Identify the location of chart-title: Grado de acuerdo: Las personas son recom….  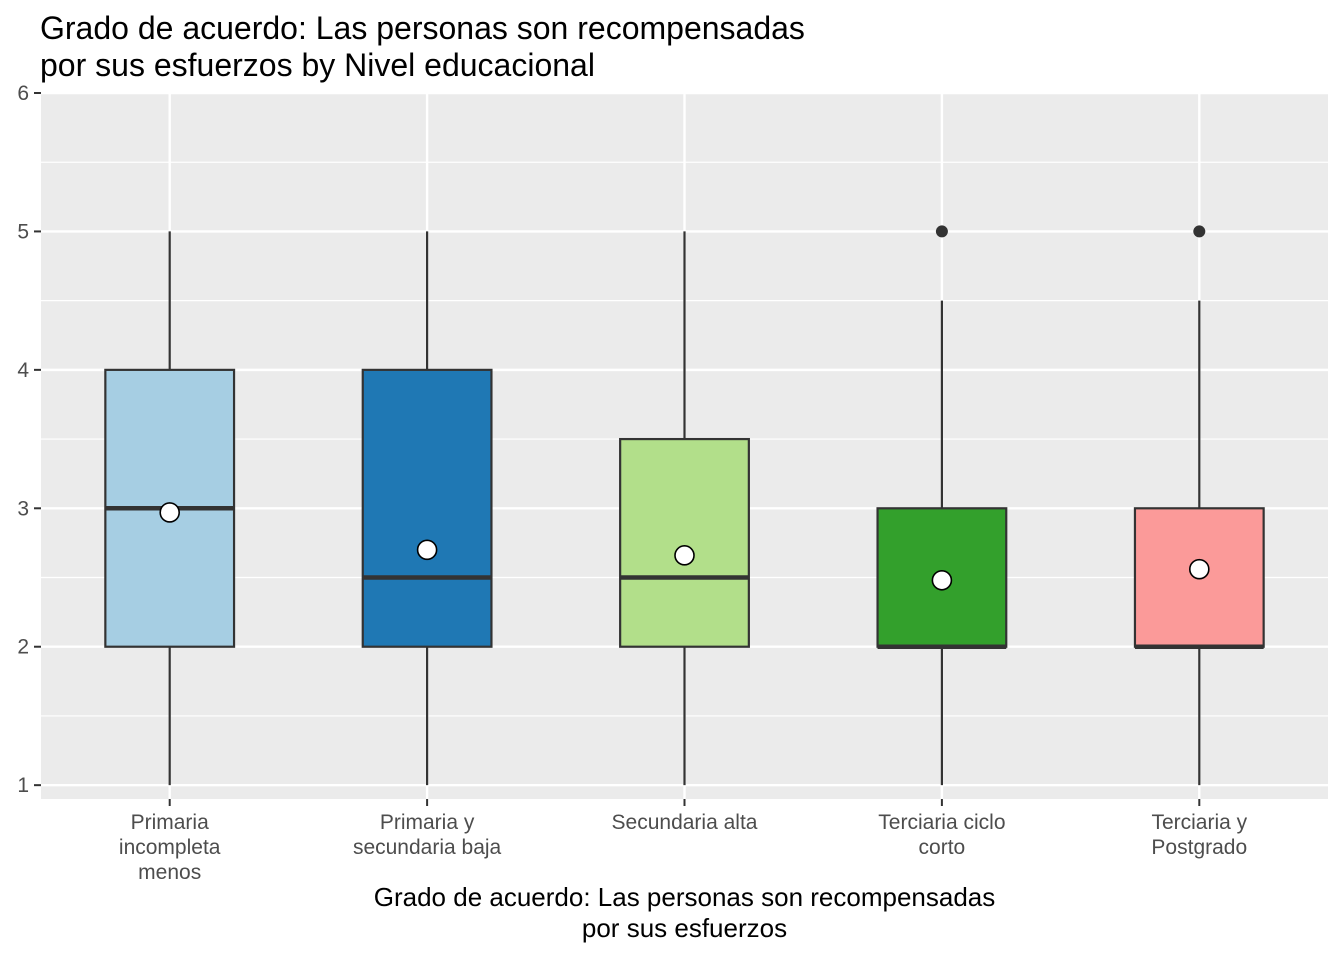
(422, 46).